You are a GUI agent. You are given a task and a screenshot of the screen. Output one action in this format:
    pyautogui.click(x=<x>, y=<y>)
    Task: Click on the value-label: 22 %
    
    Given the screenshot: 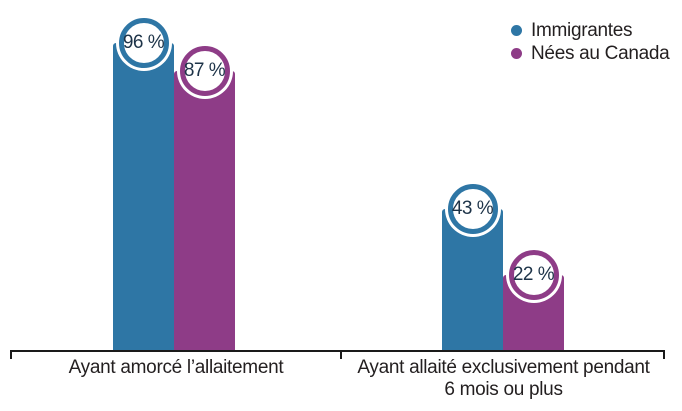 What is the action you would take?
    pyautogui.click(x=533, y=274)
    